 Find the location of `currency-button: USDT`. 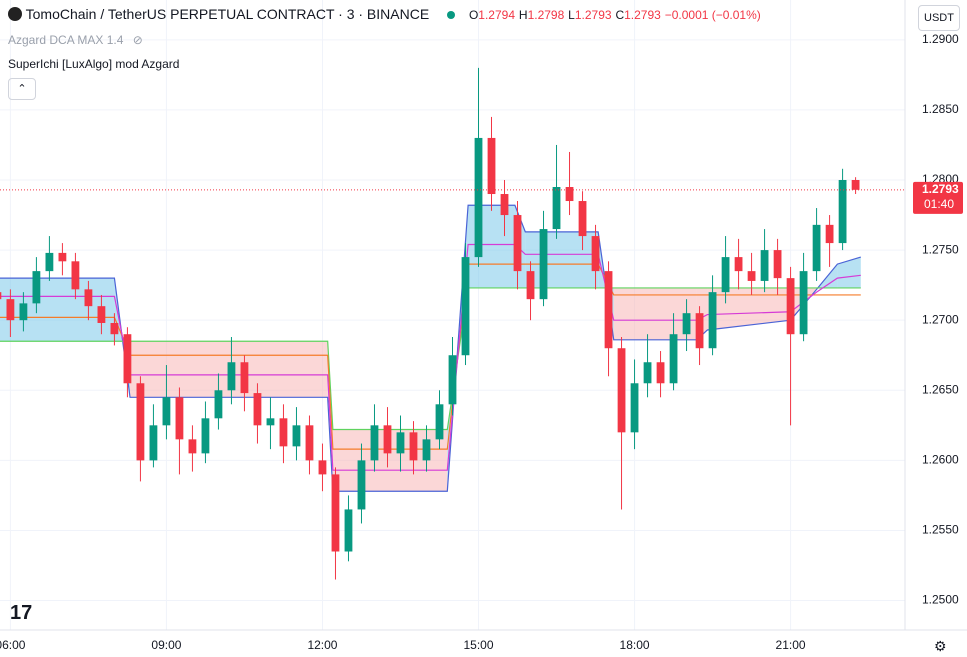

currency-button: USDT is located at coordinates (939, 18).